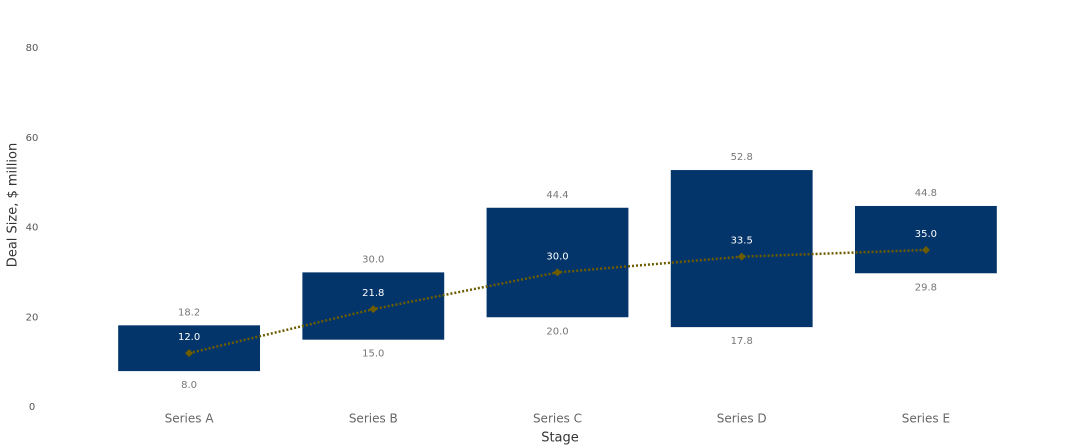 The image size is (1078, 448). Describe the element at coordinates (557, 256) in the screenshot. I see `median-label: 30.0` at that location.